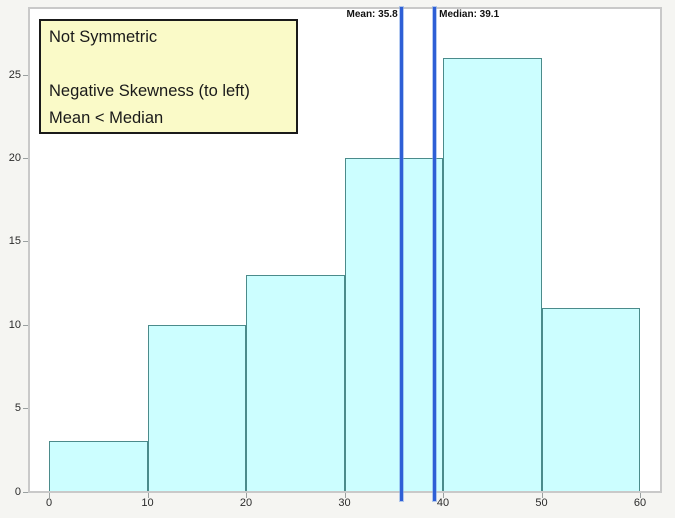 The image size is (675, 518). I want to click on annotation-line: Mean < Median, so click(106, 118).